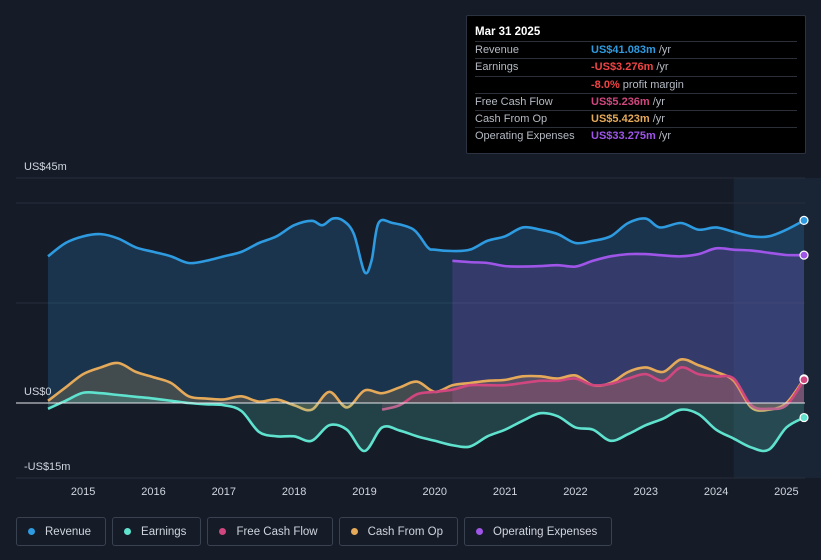 The height and width of the screenshot is (560, 821). Describe the element at coordinates (153, 492) in the screenshot. I see `x-tick-label: 2016` at that location.